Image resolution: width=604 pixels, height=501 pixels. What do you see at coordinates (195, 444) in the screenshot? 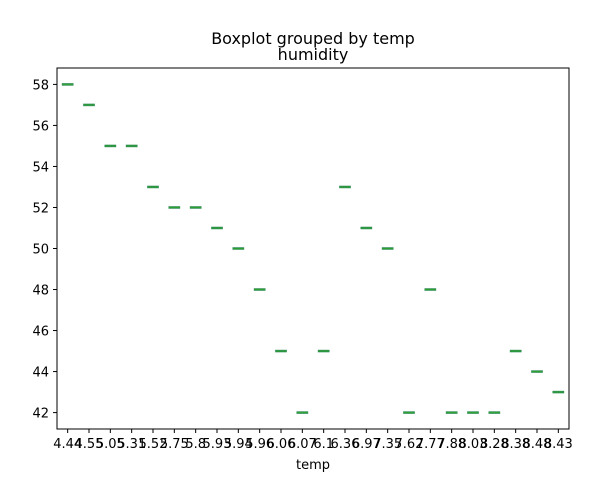
I see `x-tick-label: 5.8` at bounding box center [195, 444].